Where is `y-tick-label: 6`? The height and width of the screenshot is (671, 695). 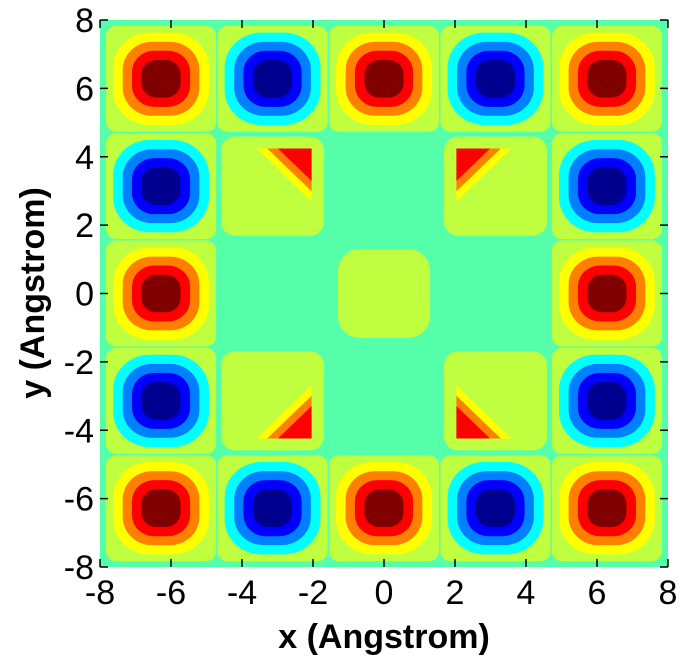
y-tick-label: 6 is located at coordinates (84, 89).